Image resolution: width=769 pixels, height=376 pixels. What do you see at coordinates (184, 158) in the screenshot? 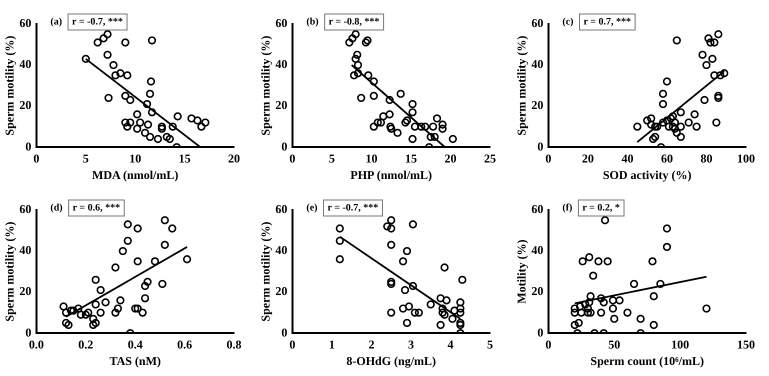
I see `x-tick-label: 15` at bounding box center [184, 158].